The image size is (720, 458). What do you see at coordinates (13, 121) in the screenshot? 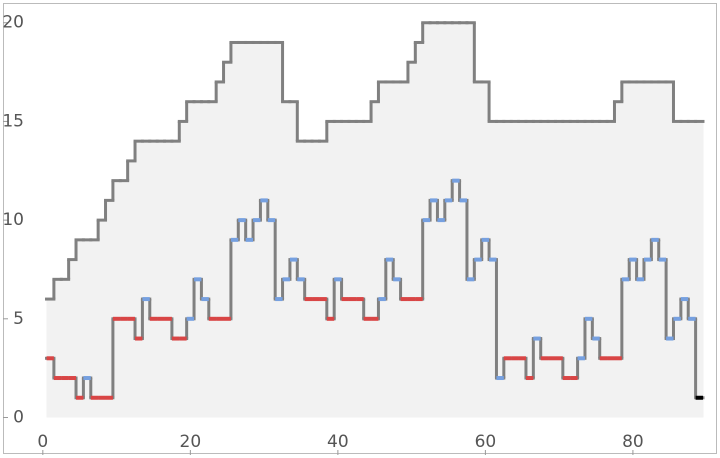
I see `y-tick-label: 15` at bounding box center [13, 121].